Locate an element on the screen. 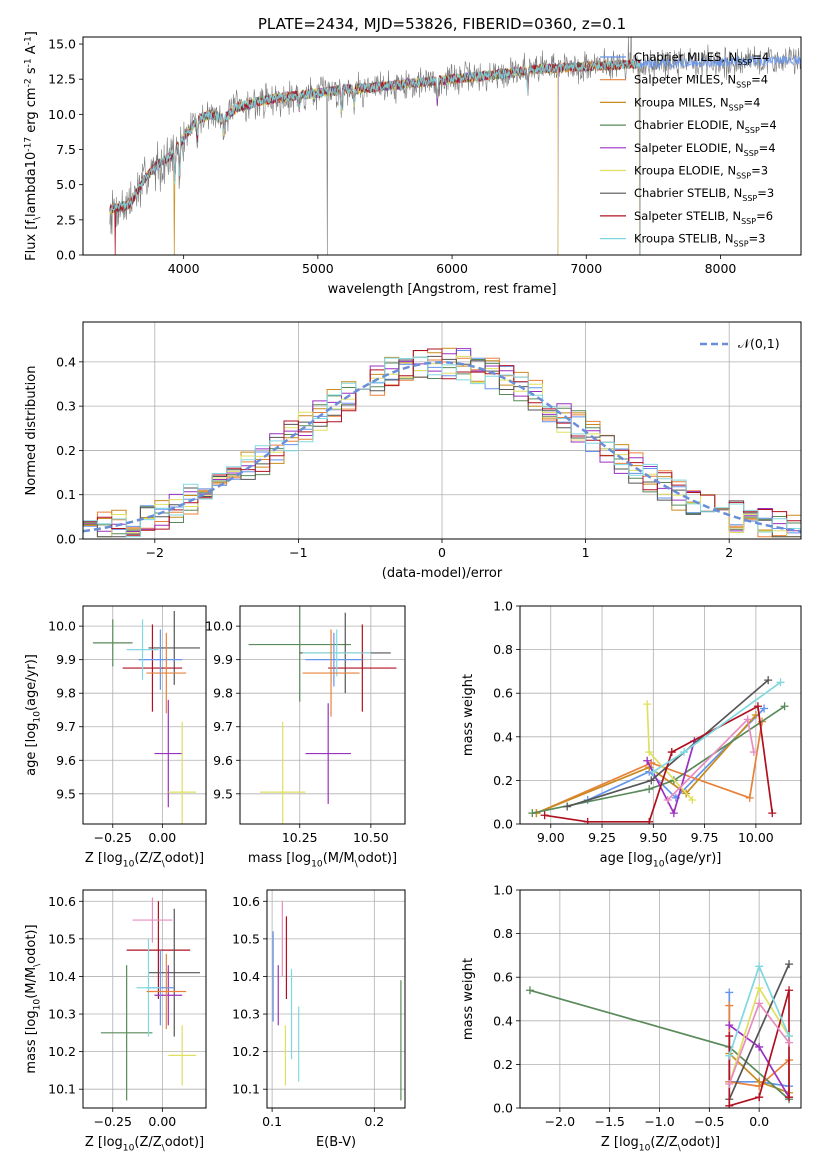  y-tick-label: 9.5 is located at coordinates (66, 793).